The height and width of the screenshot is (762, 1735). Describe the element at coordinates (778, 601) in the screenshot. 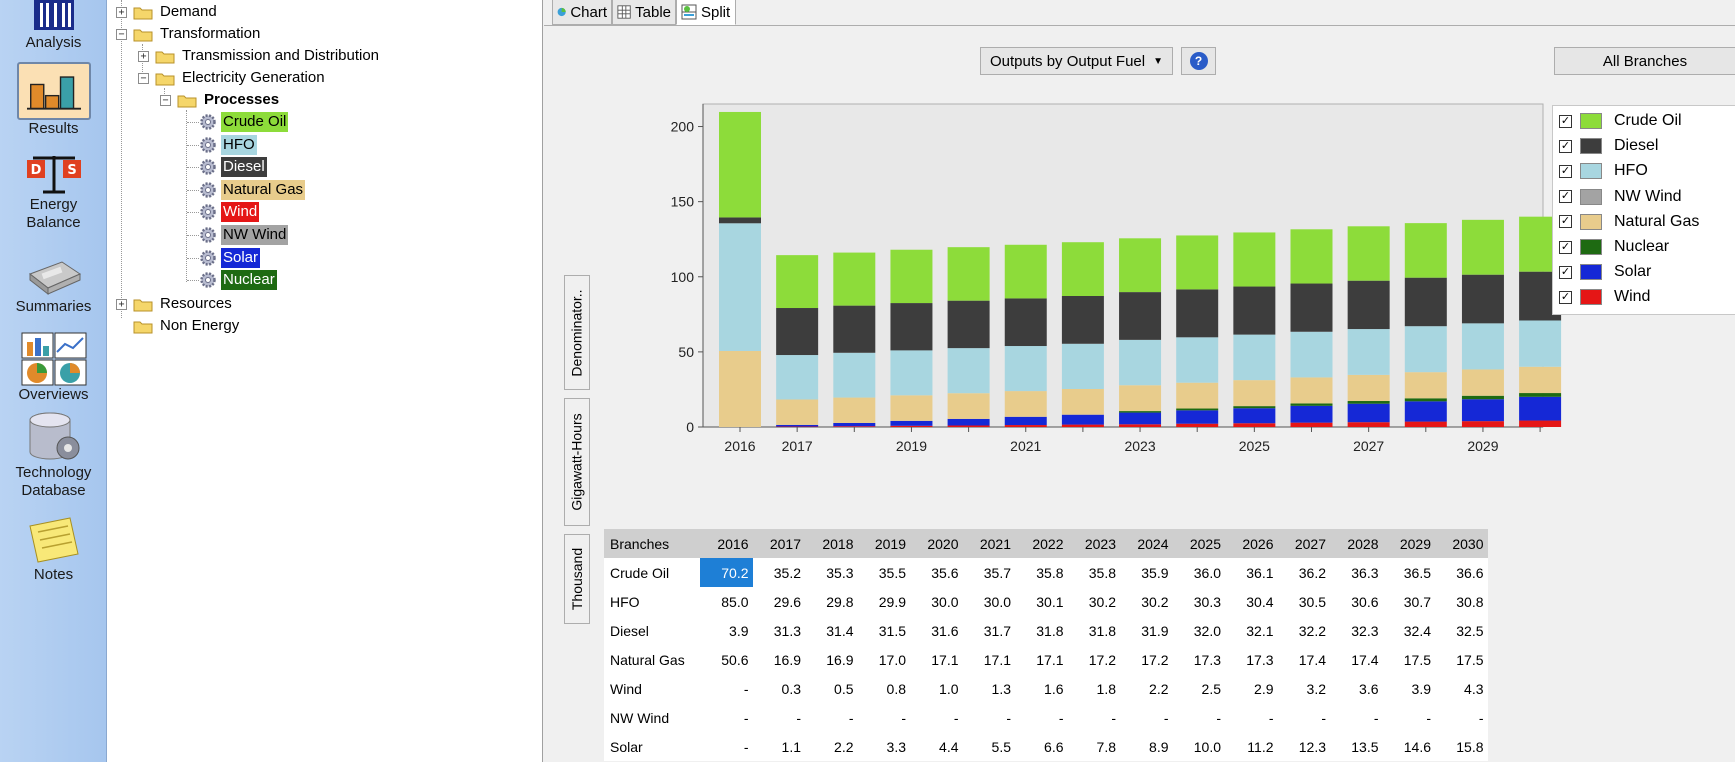

I see `table-cell: 29.6` at that location.